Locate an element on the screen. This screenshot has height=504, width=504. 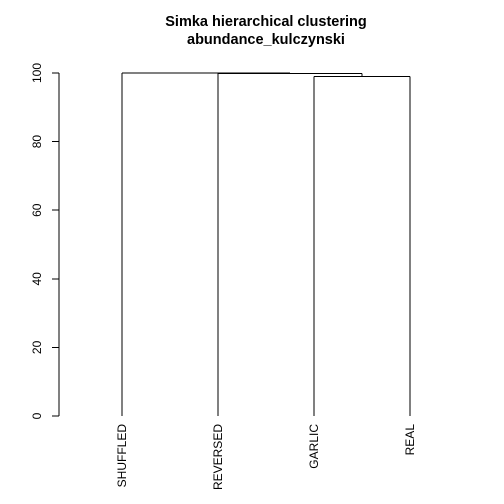
leaf-label-real: REAL is located at coordinates (410, 440).